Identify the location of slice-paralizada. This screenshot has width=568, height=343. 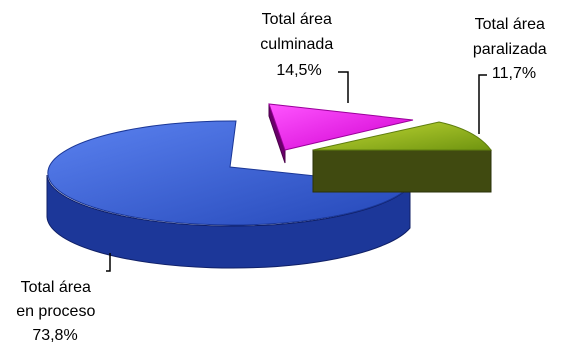
(402, 157).